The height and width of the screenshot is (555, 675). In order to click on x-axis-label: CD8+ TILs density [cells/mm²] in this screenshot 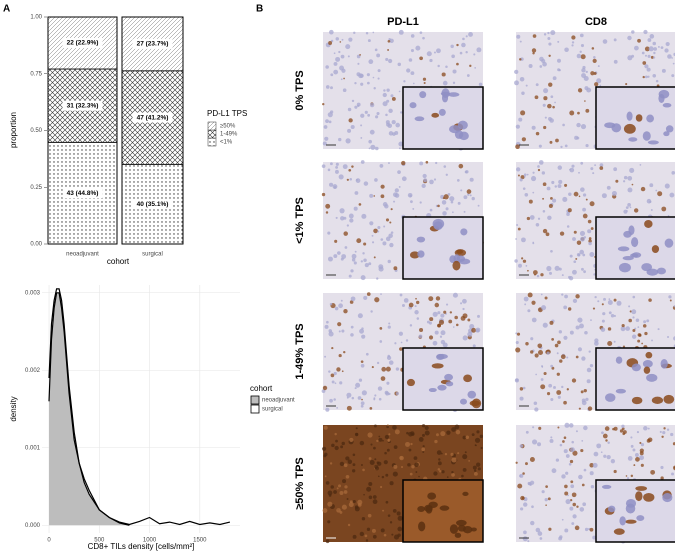, I will do `click(141, 546)`.